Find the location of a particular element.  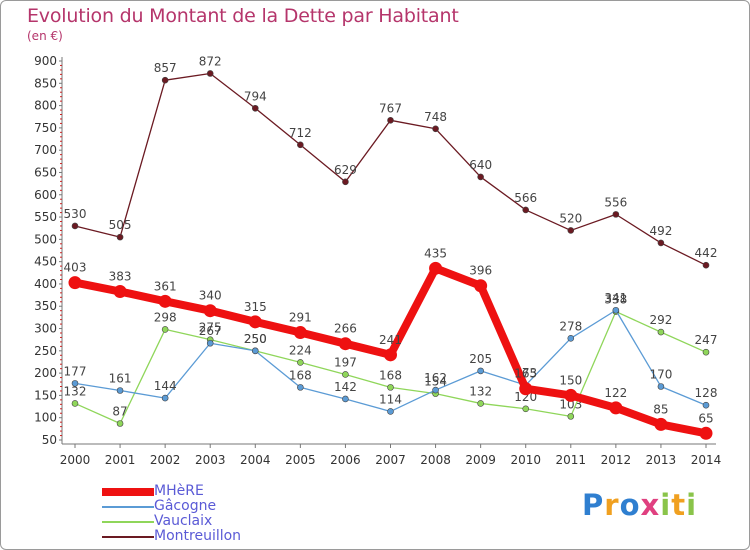

data-label-g-cogne: 177 is located at coordinates (75, 371).